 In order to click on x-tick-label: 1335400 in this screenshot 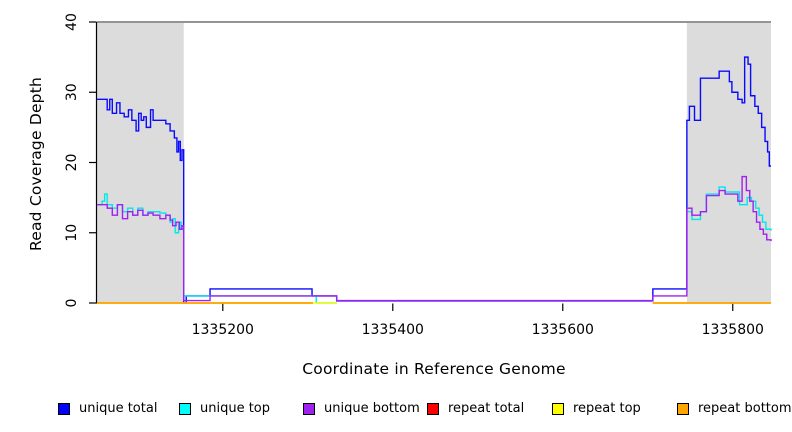, I will do `click(393, 330)`.